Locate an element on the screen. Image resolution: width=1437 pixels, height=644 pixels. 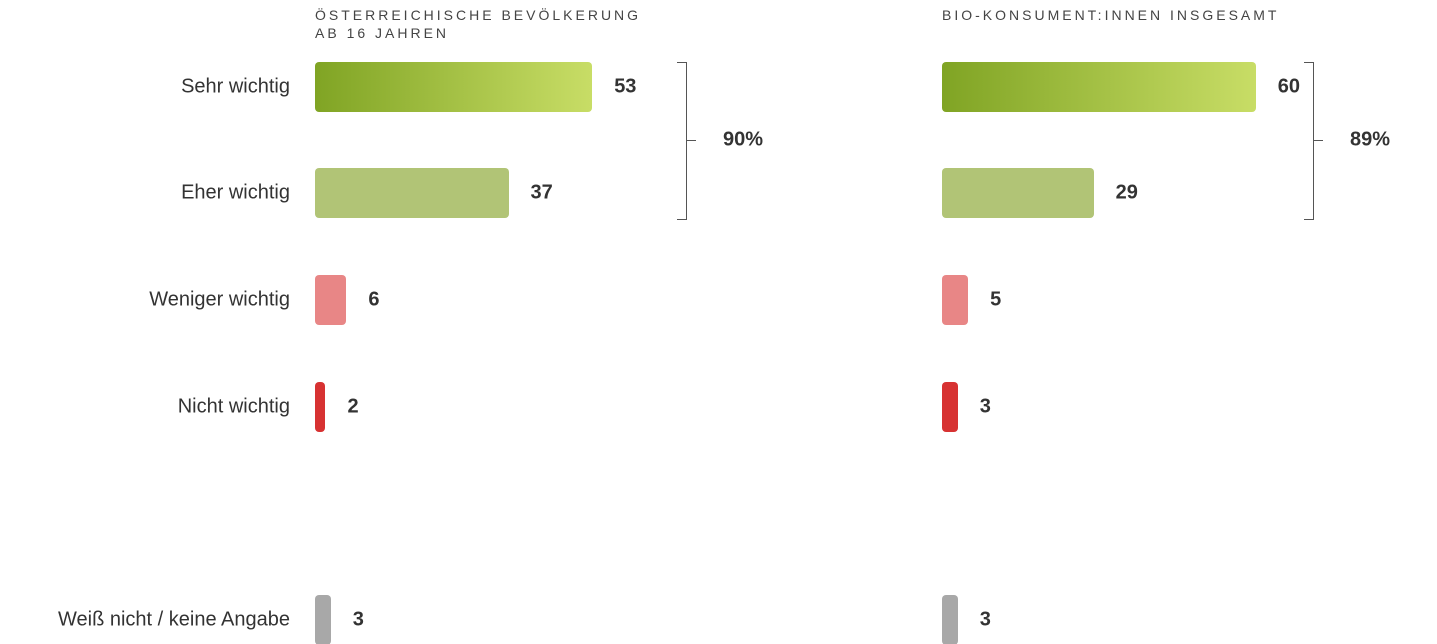
panel-title: BIO-KONSUMENT:INNEN INSGESAMT is located at coordinates (1111, 15).